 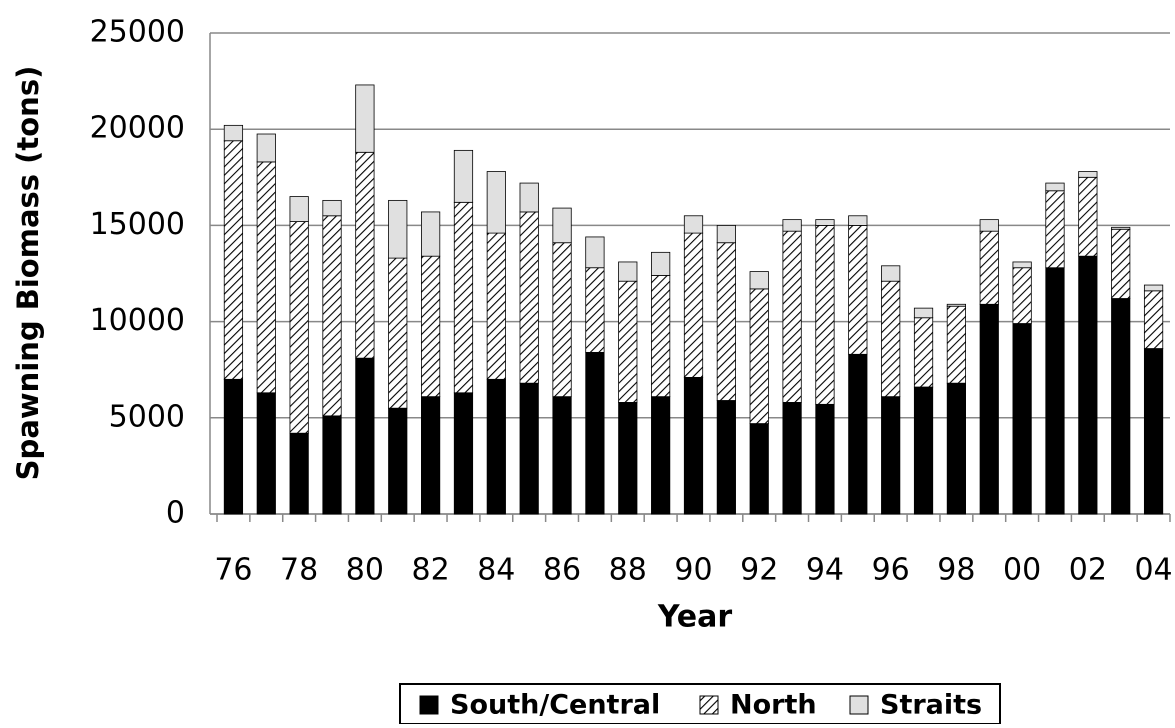 I want to click on x-tick-label: 78, so click(x=299, y=570).